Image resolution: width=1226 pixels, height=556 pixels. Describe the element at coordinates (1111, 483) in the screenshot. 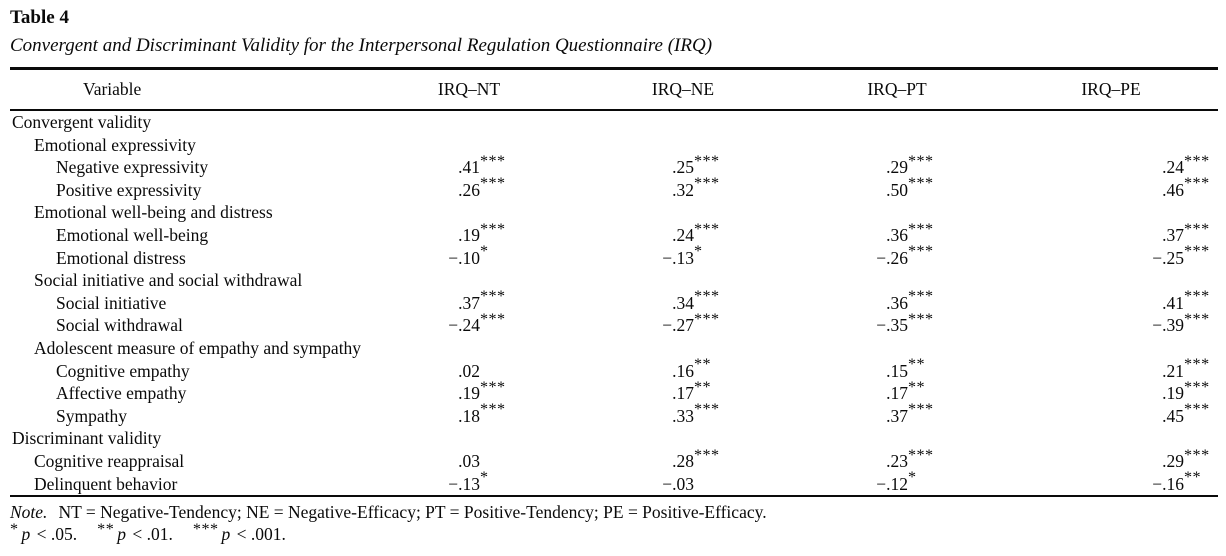

I see `cell-value: − .16 **` at that location.